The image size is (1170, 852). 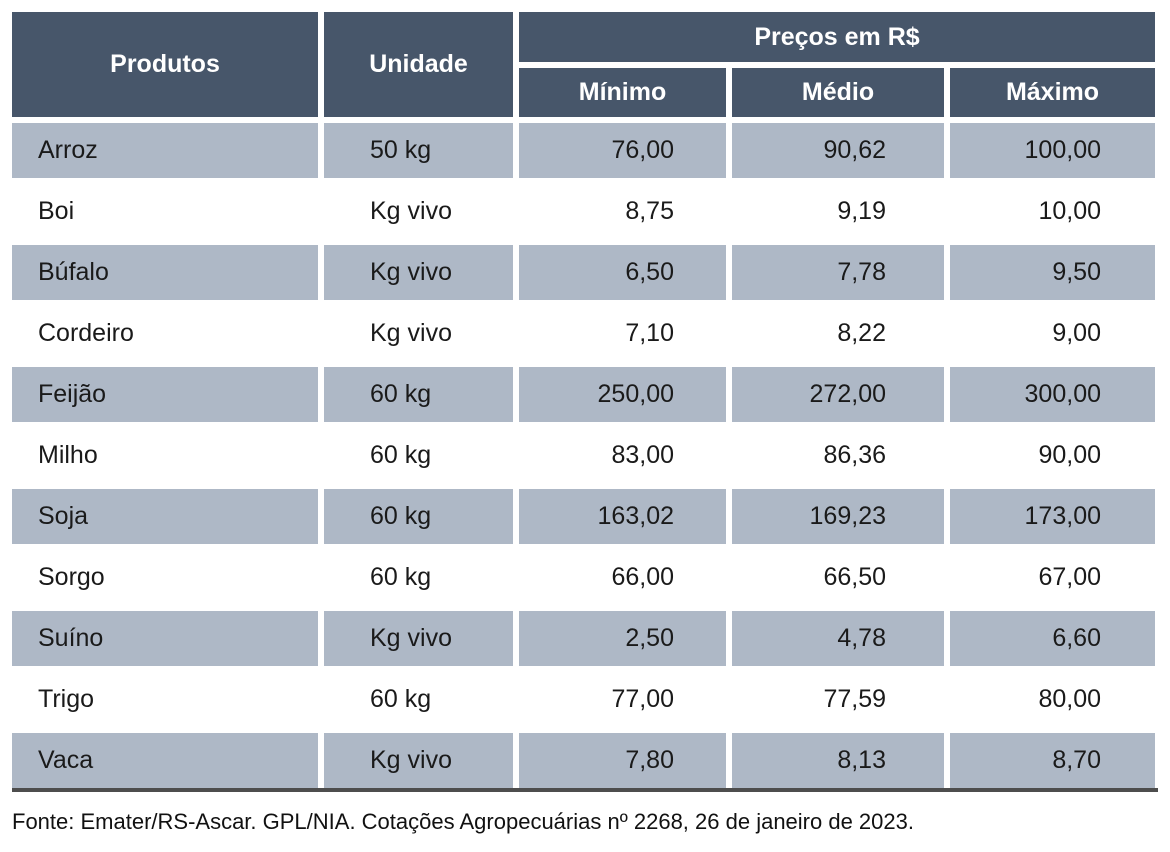 I want to click on product-cell: Trigo, so click(x=165, y=699).